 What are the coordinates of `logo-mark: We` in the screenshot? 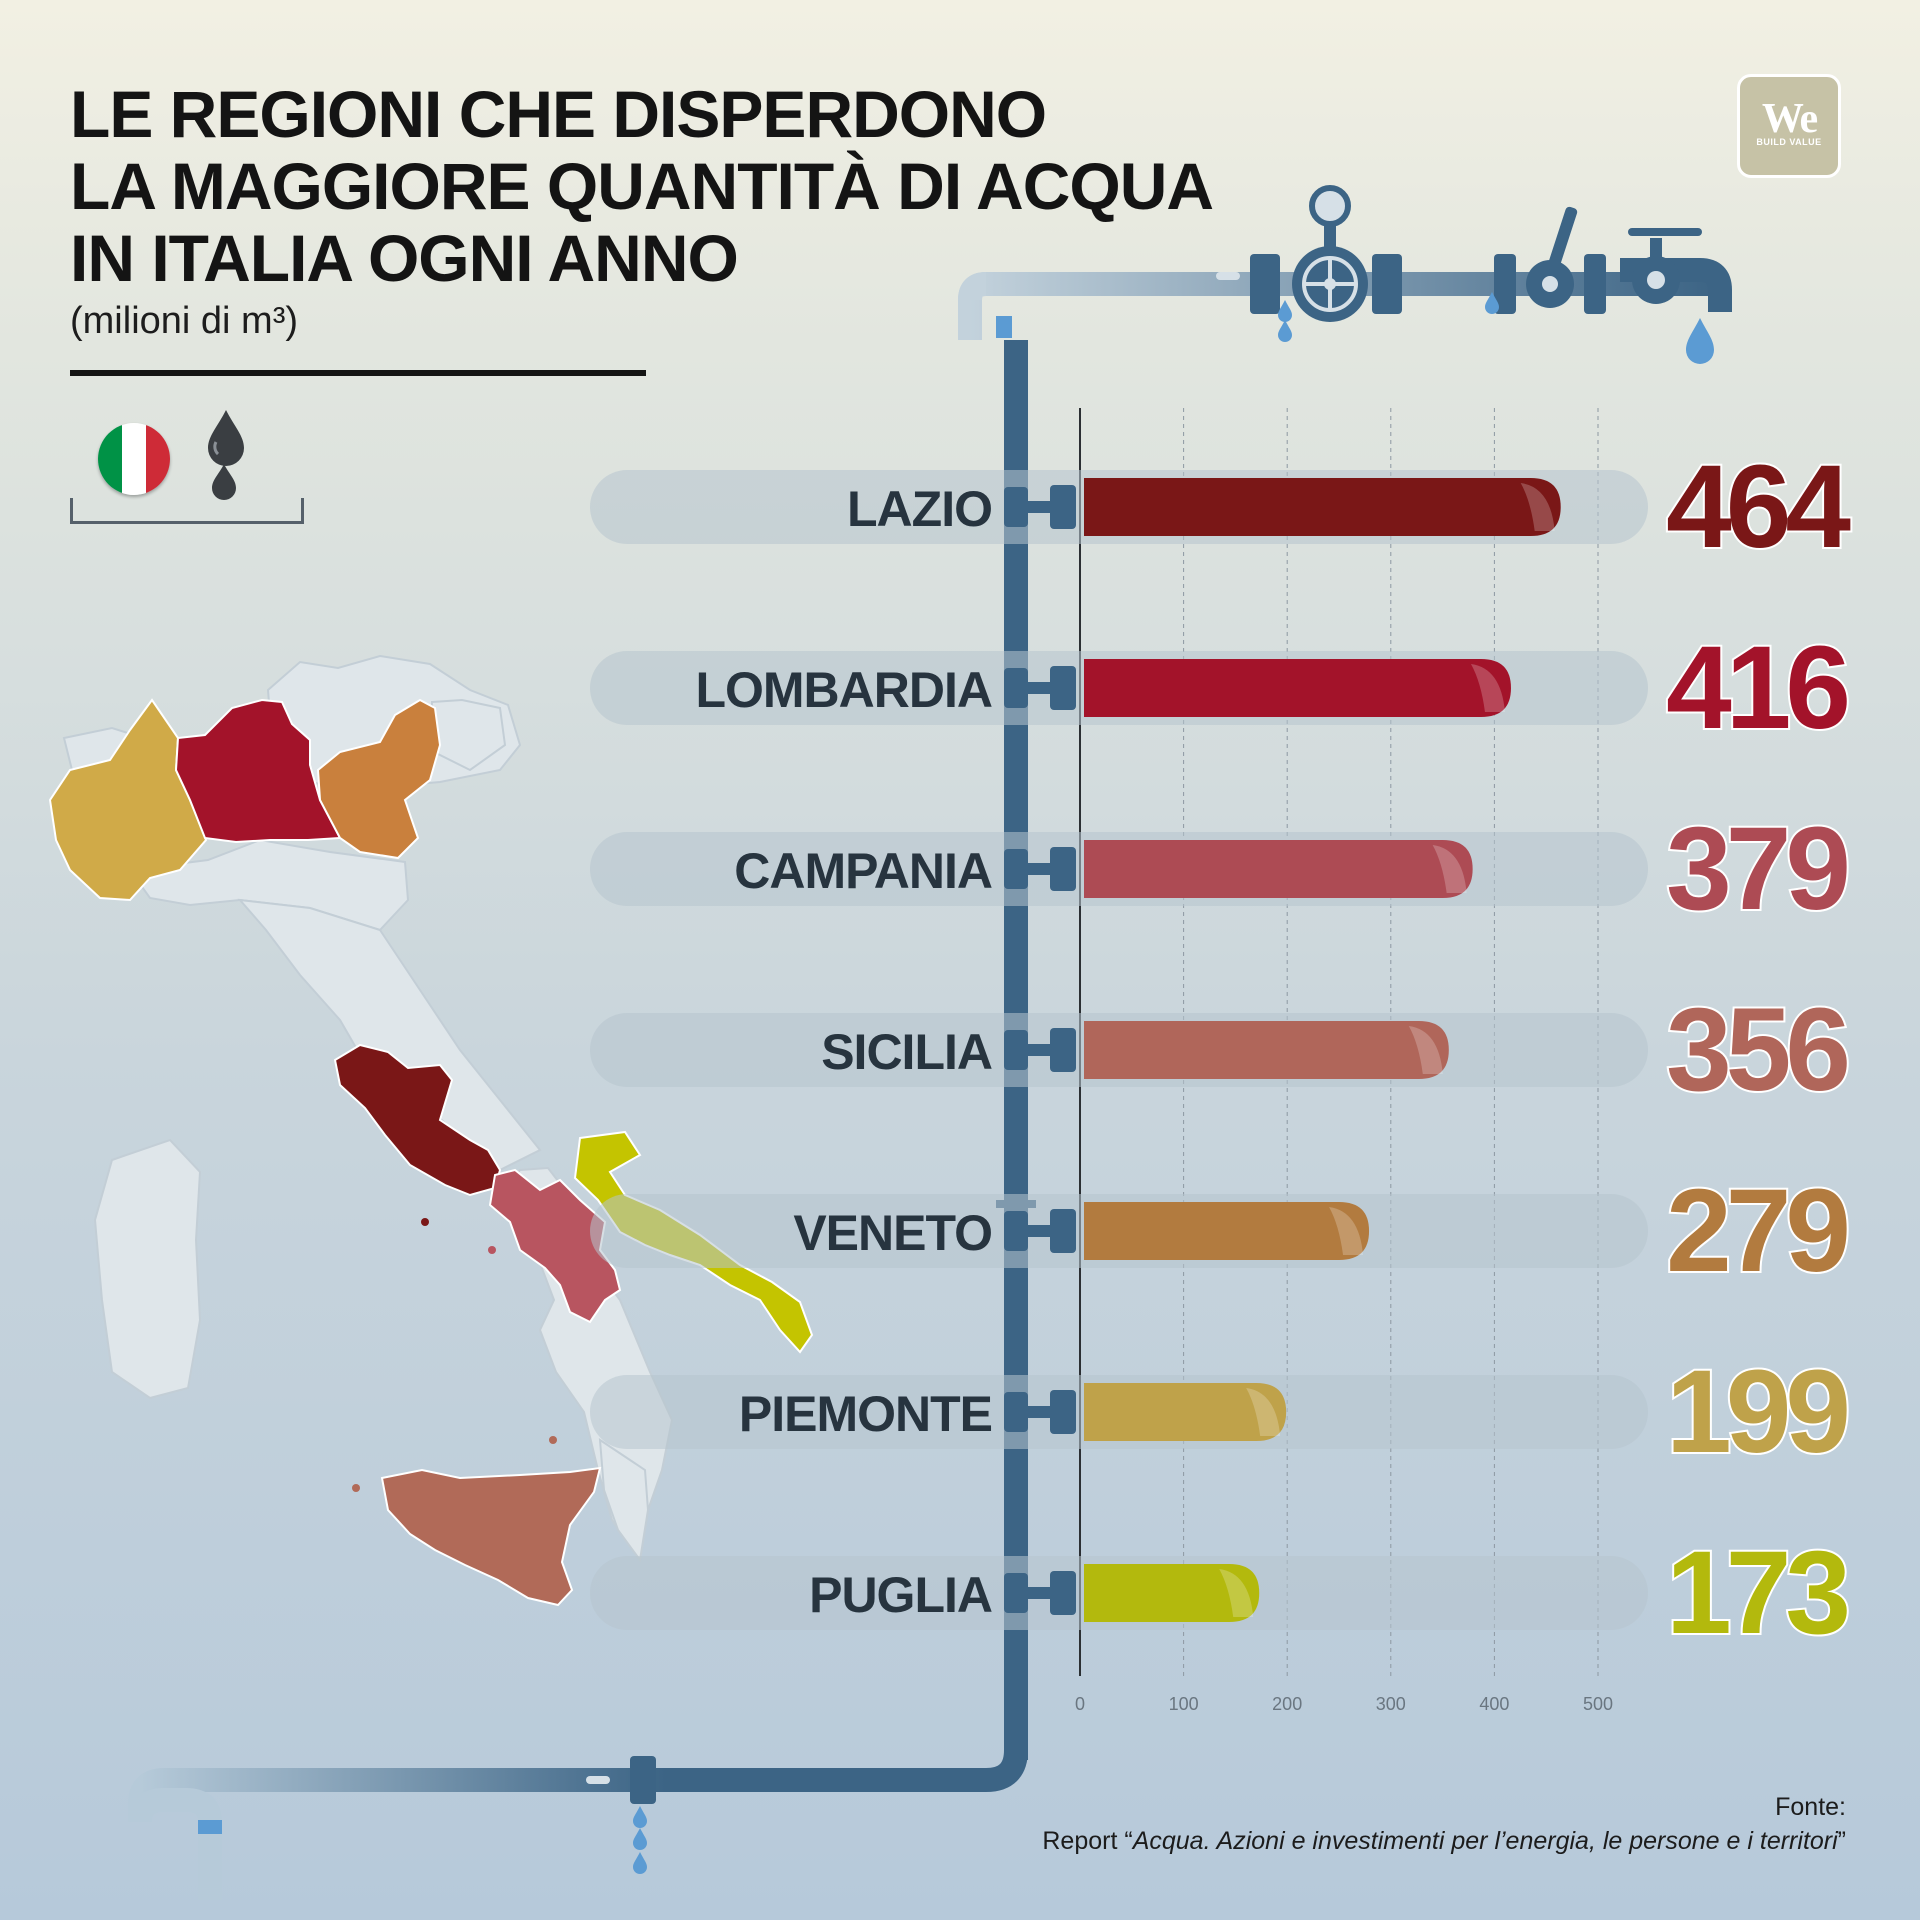 It's located at (1789, 119).